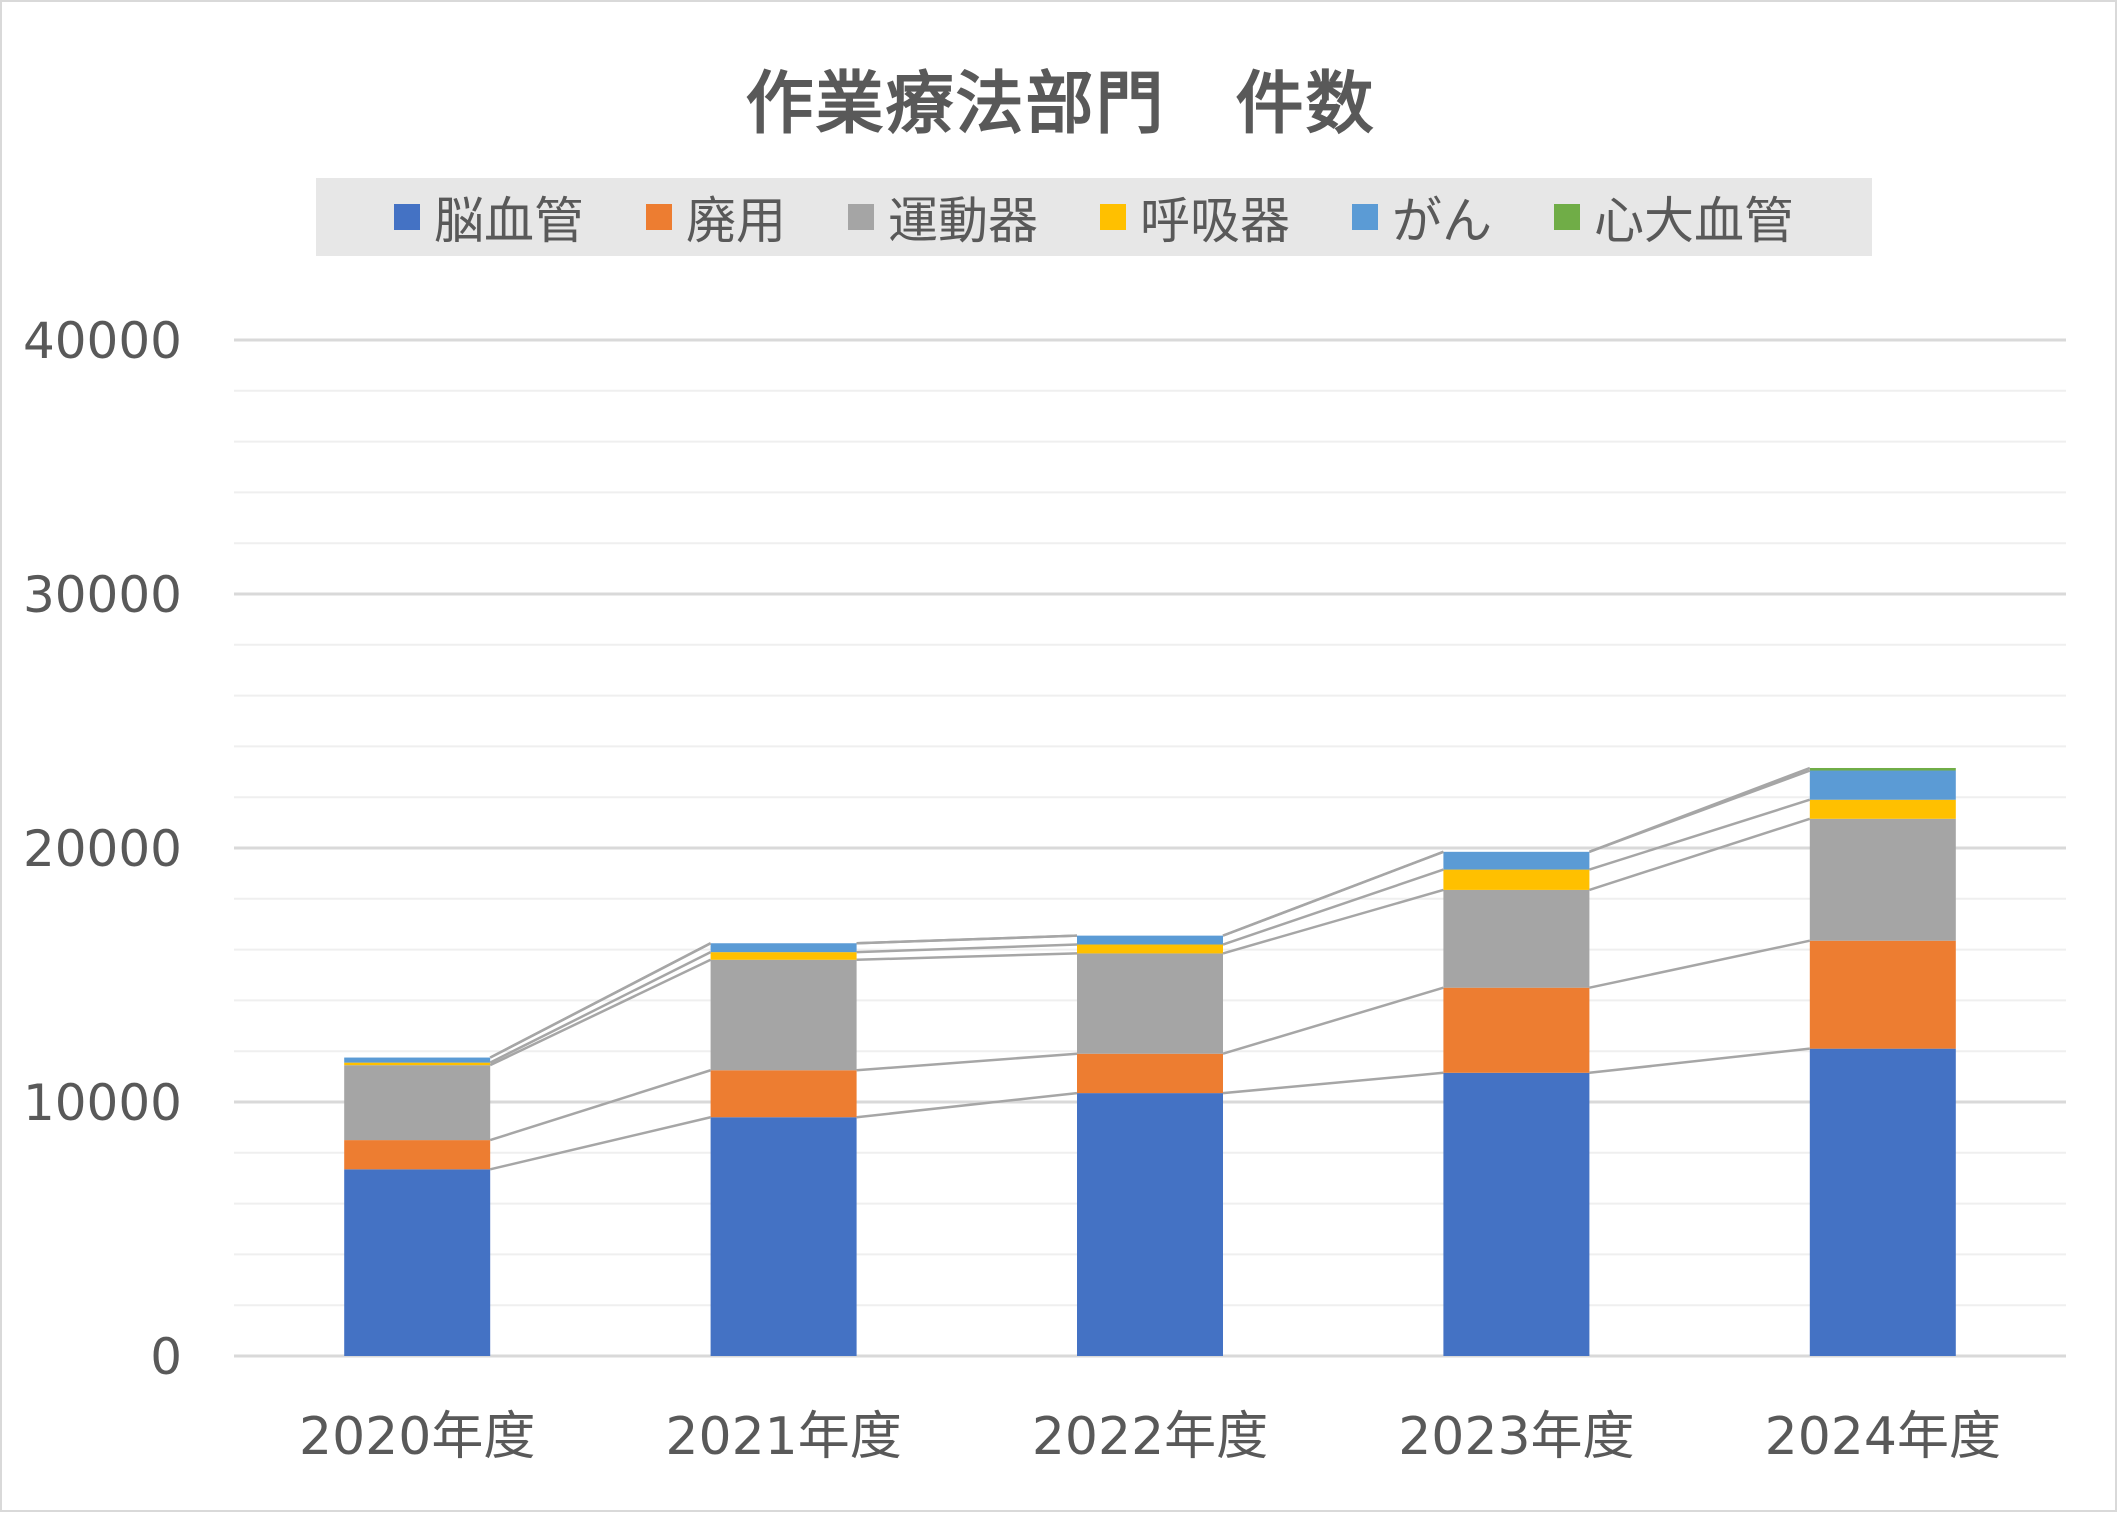 This screenshot has width=2117, height=1514. Describe the element at coordinates (102, 849) in the screenshot. I see `y-tick-label: 20000` at that location.